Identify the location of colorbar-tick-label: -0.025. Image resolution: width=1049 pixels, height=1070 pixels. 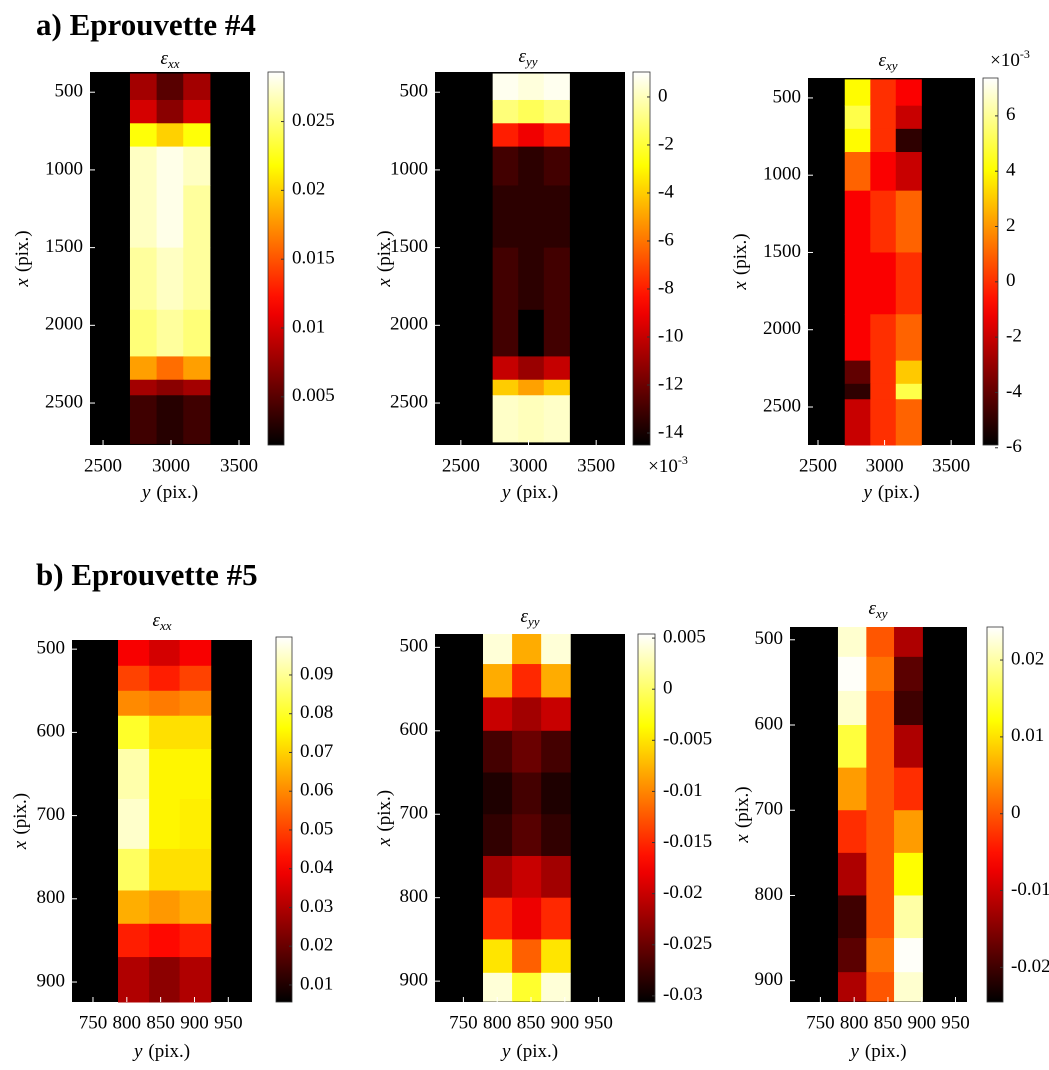
(687, 943).